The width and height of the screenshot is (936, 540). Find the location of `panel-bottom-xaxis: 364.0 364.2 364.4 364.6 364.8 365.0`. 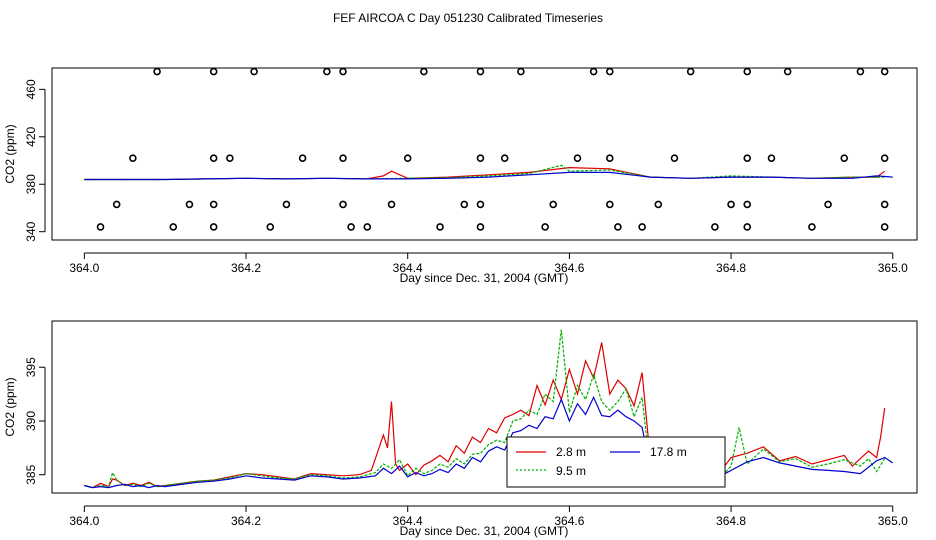

panel-bottom-xaxis: 364.0 364.2 364.4 364.6 364.8 365.0 is located at coordinates (488, 516).